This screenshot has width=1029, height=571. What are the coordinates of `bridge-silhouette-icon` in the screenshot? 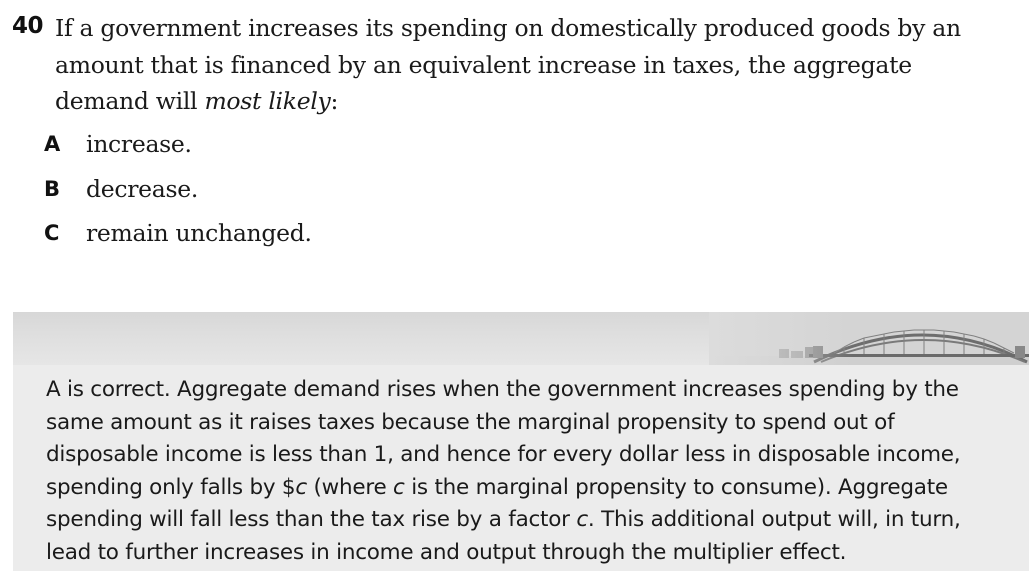 It's located at (869, 338).